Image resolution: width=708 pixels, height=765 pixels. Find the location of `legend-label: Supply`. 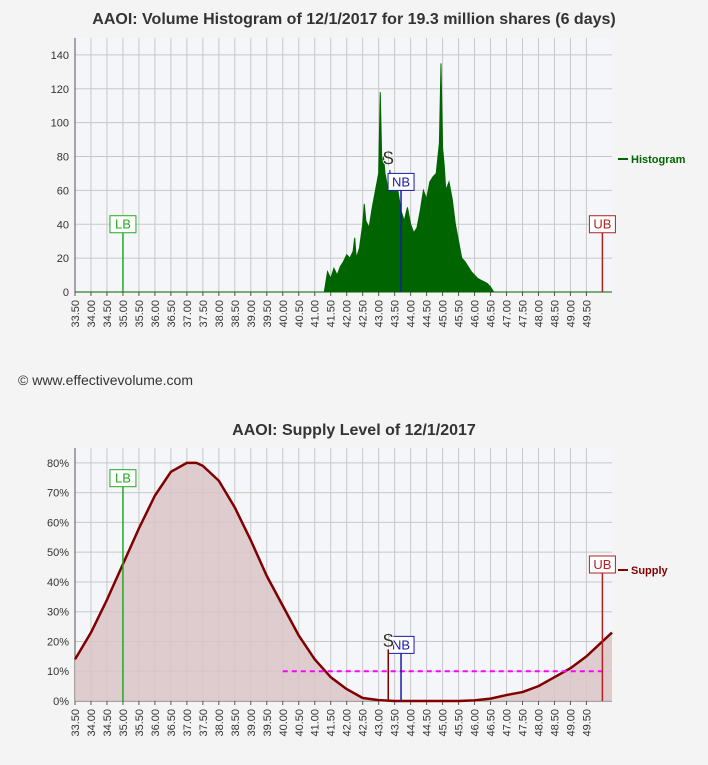

legend-label: Supply is located at coordinates (650, 571).